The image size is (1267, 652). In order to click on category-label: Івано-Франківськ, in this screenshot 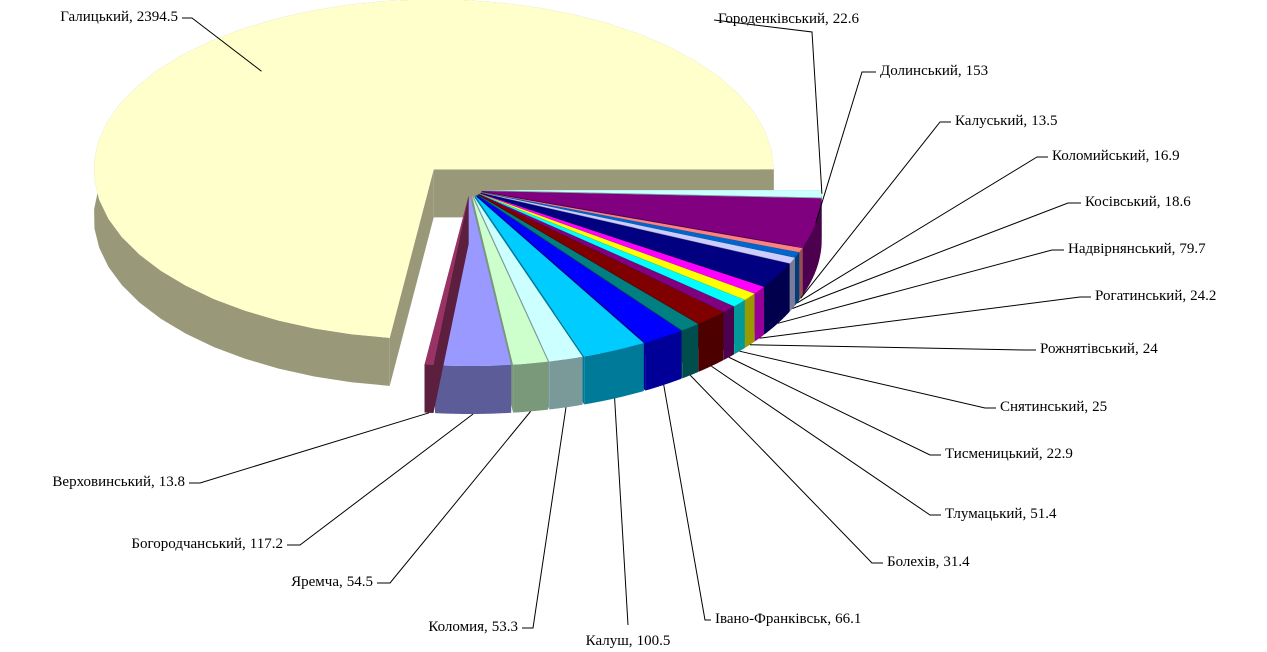, I will do `click(773, 619)`.